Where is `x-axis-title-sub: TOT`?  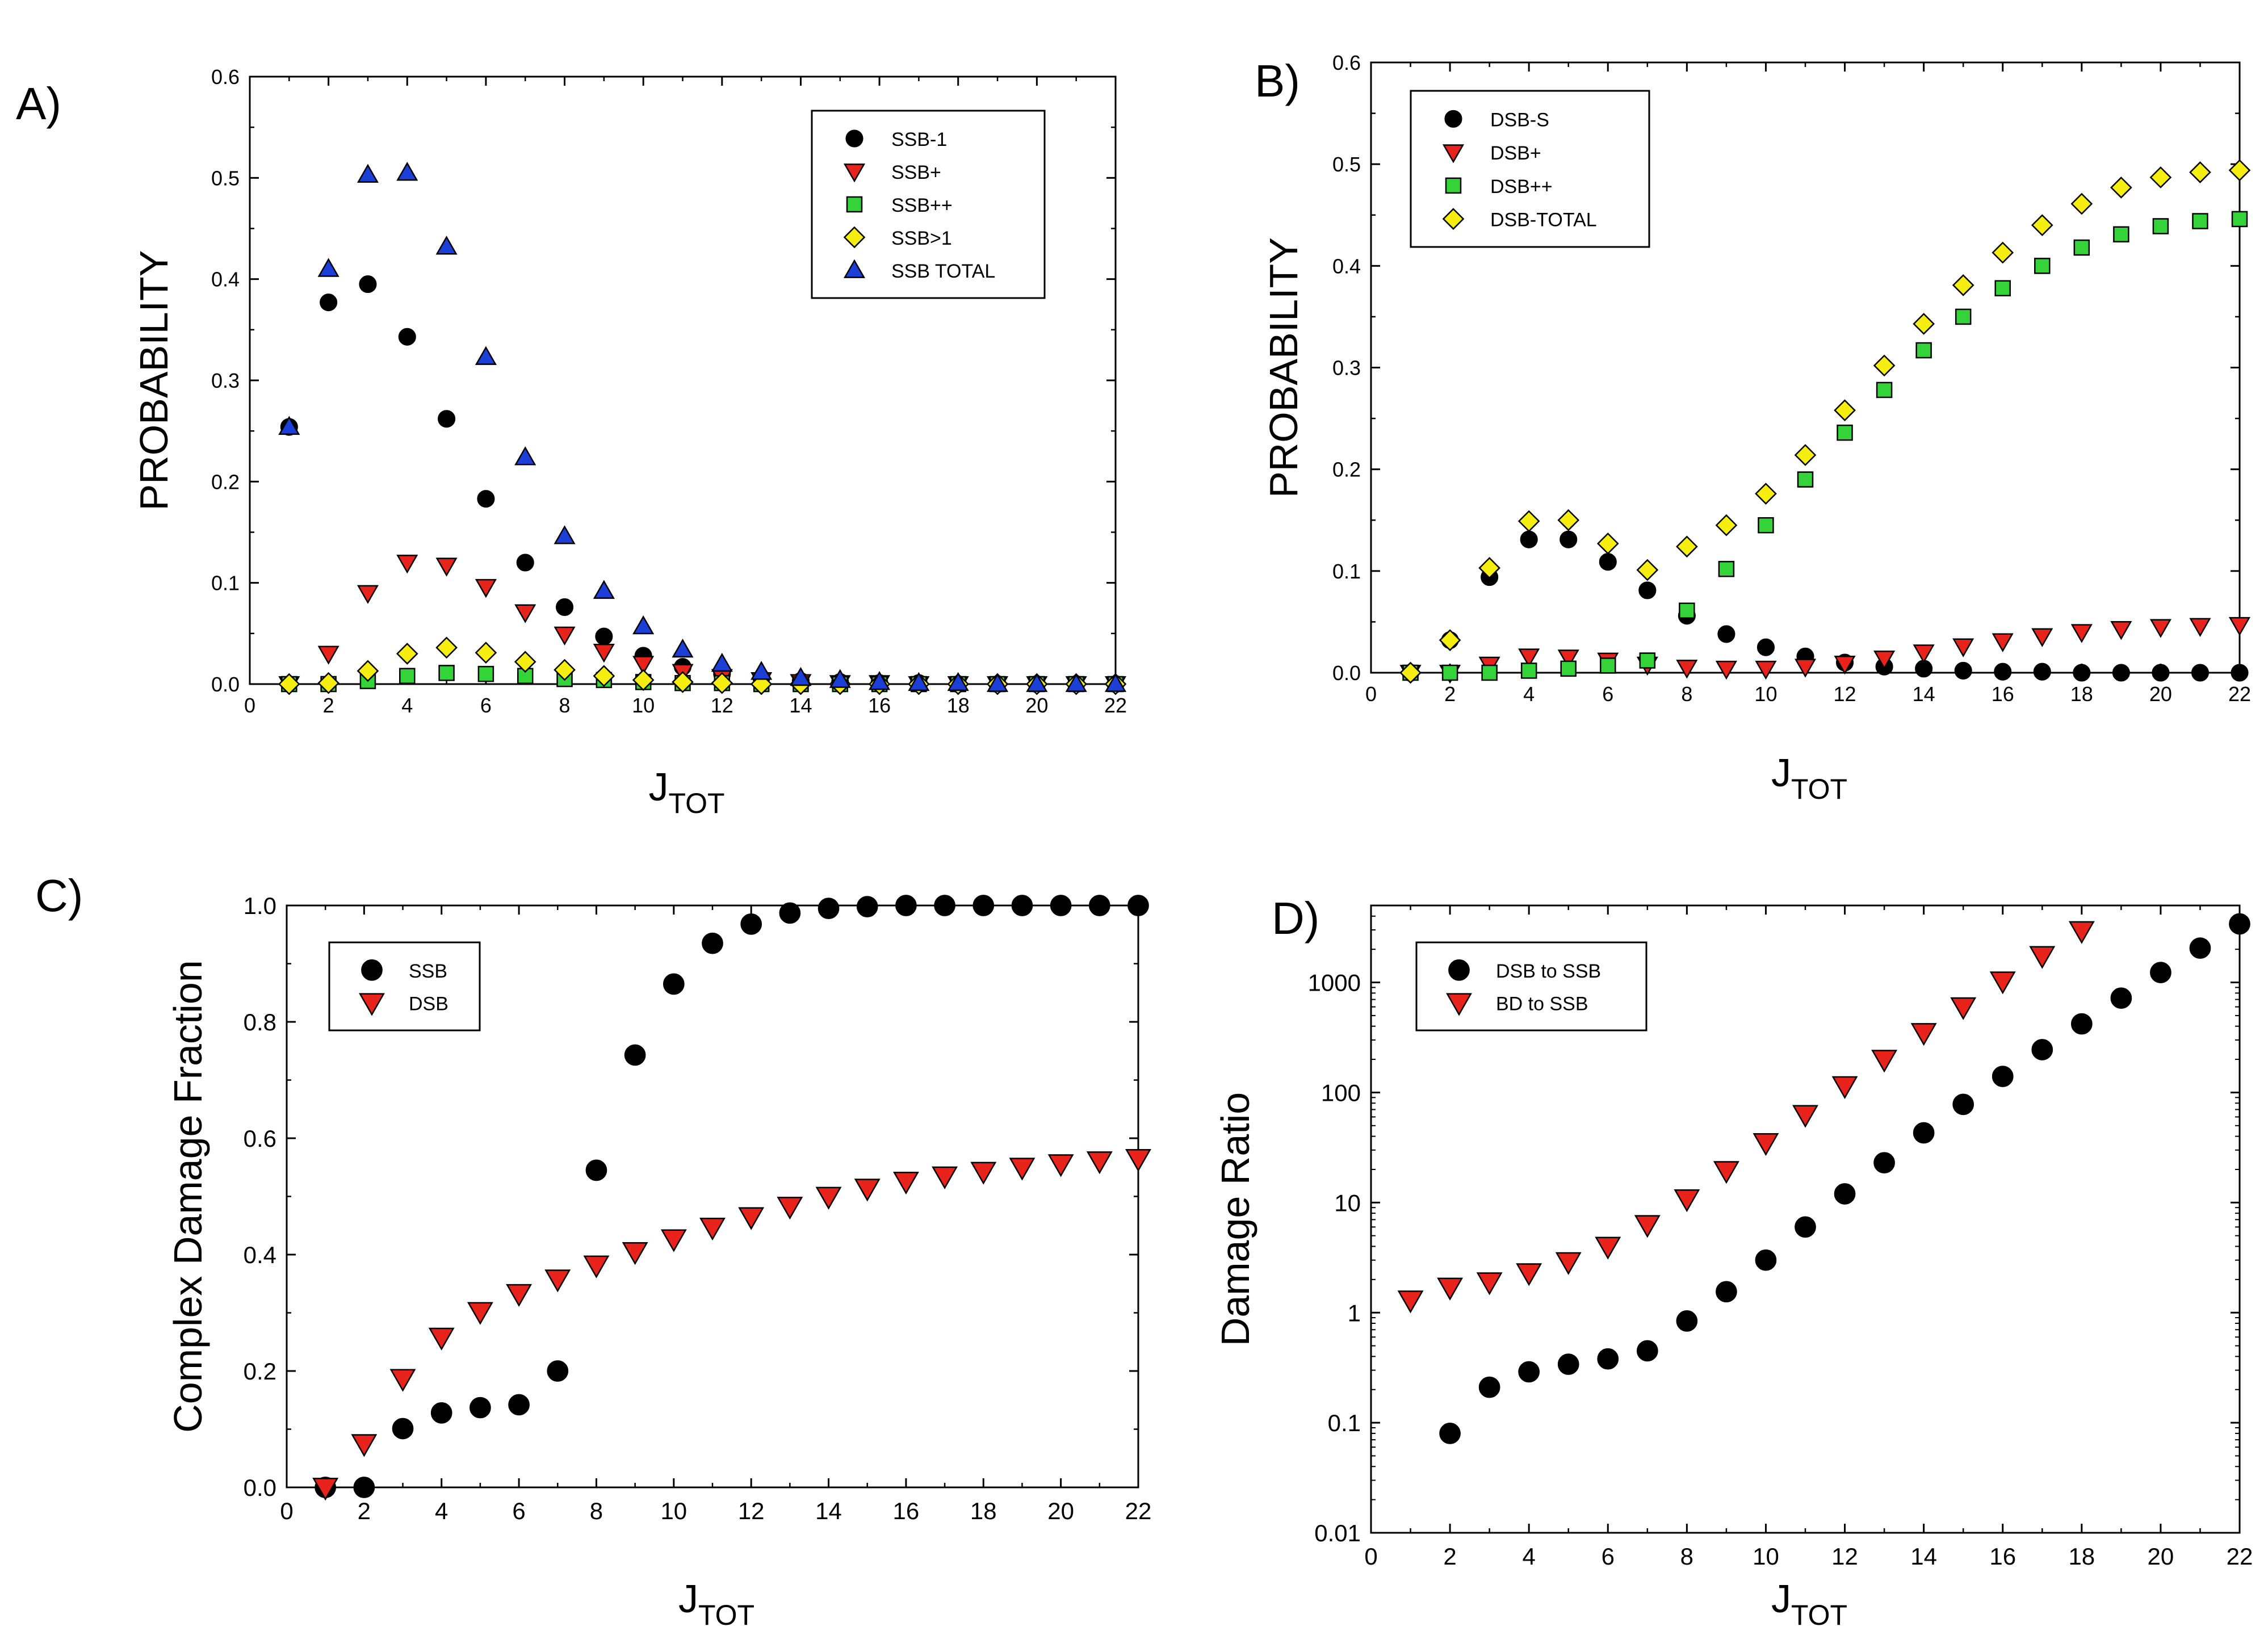
x-axis-title-sub: TOT is located at coordinates (1819, 789).